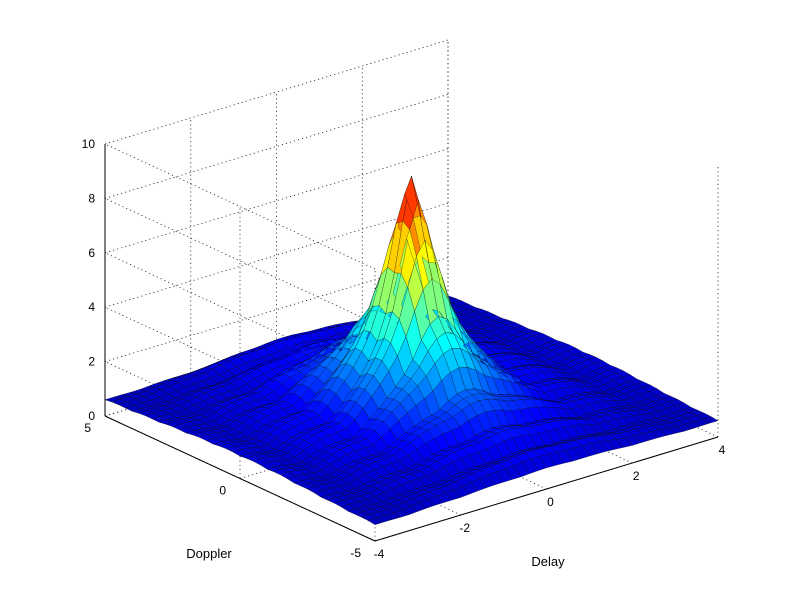 This screenshot has height=600, width=799. What do you see at coordinates (355, 553) in the screenshot?
I see `y-tick-label: -5` at bounding box center [355, 553].